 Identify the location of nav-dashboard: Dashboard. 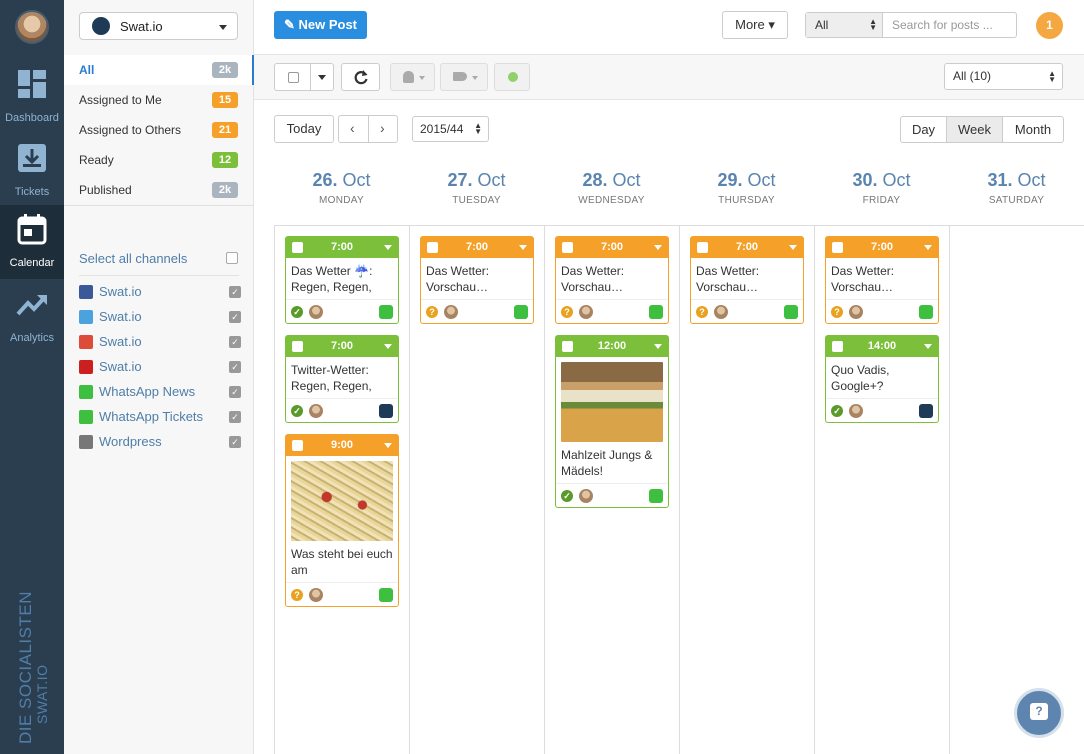
(32, 97).